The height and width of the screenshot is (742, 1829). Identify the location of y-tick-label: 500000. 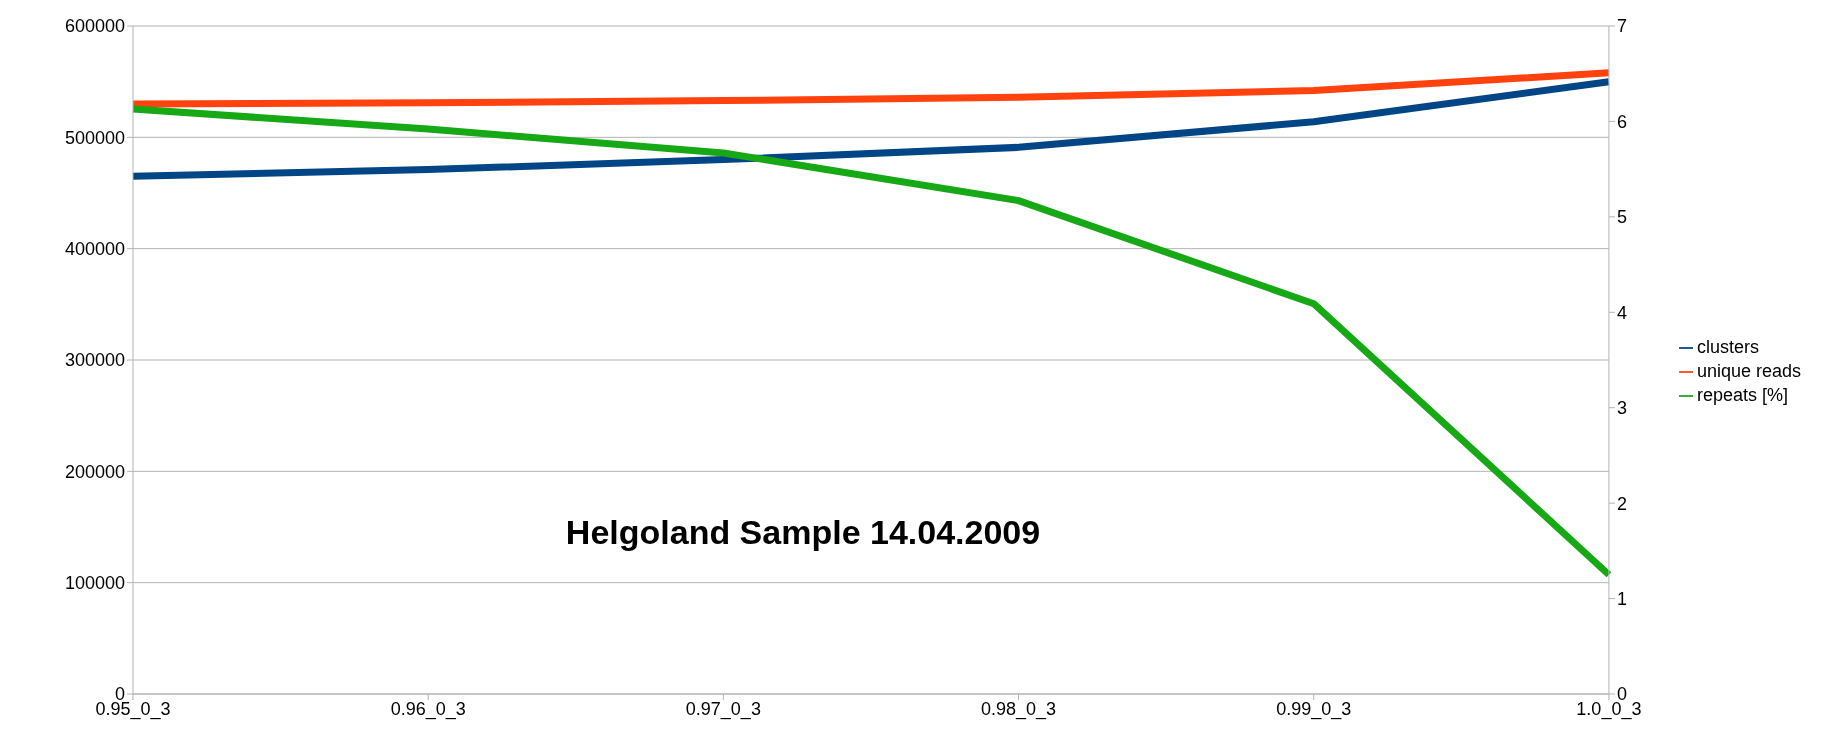
(94, 137).